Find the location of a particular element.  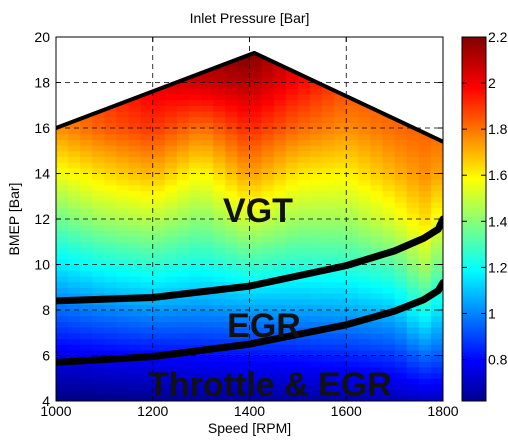

colorbar-tick-label: 1.2 is located at coordinates (498, 267).